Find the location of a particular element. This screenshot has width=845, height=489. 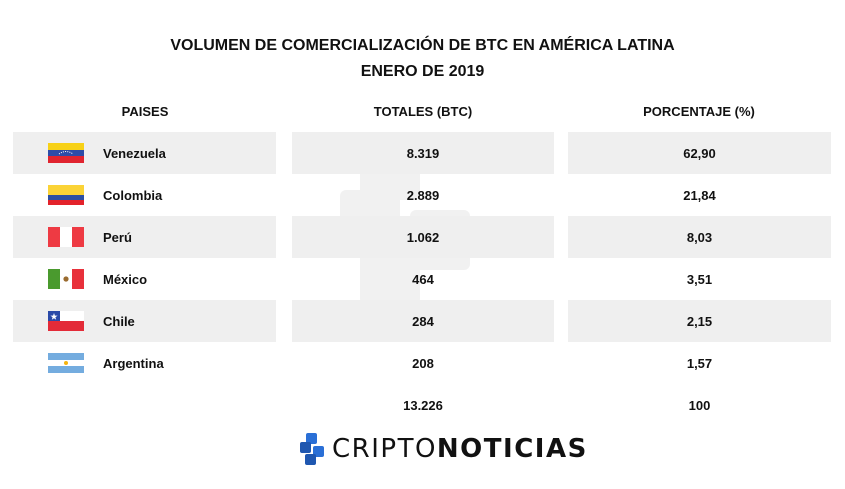

total-cell: 284 is located at coordinates (423, 321).